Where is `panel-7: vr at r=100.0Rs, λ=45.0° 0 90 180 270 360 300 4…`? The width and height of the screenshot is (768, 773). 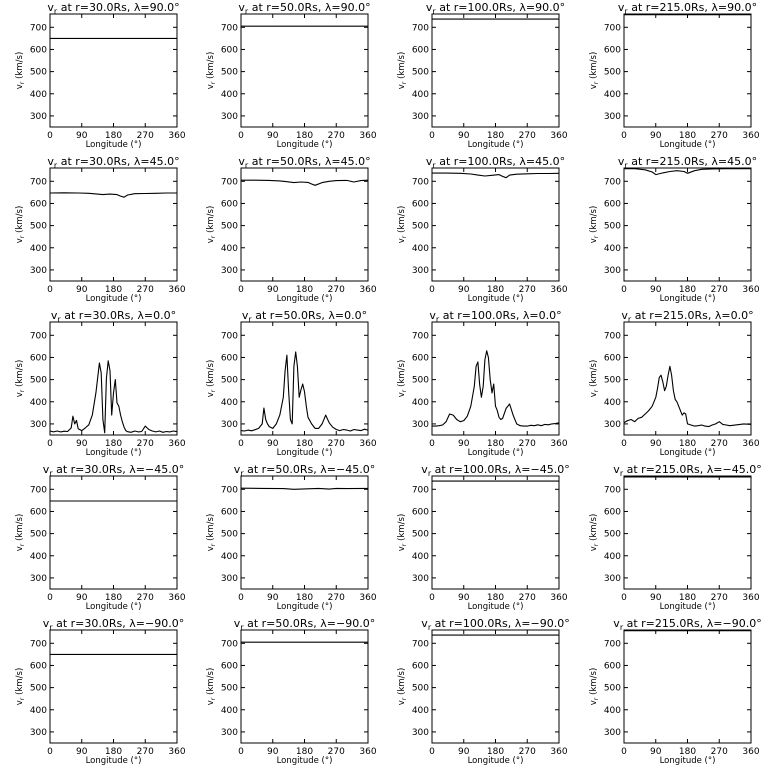
panel-7: vr at r=100.0Rs, λ=45.0° 0 90 180 270 360 300 4… is located at coordinates (482, 229).